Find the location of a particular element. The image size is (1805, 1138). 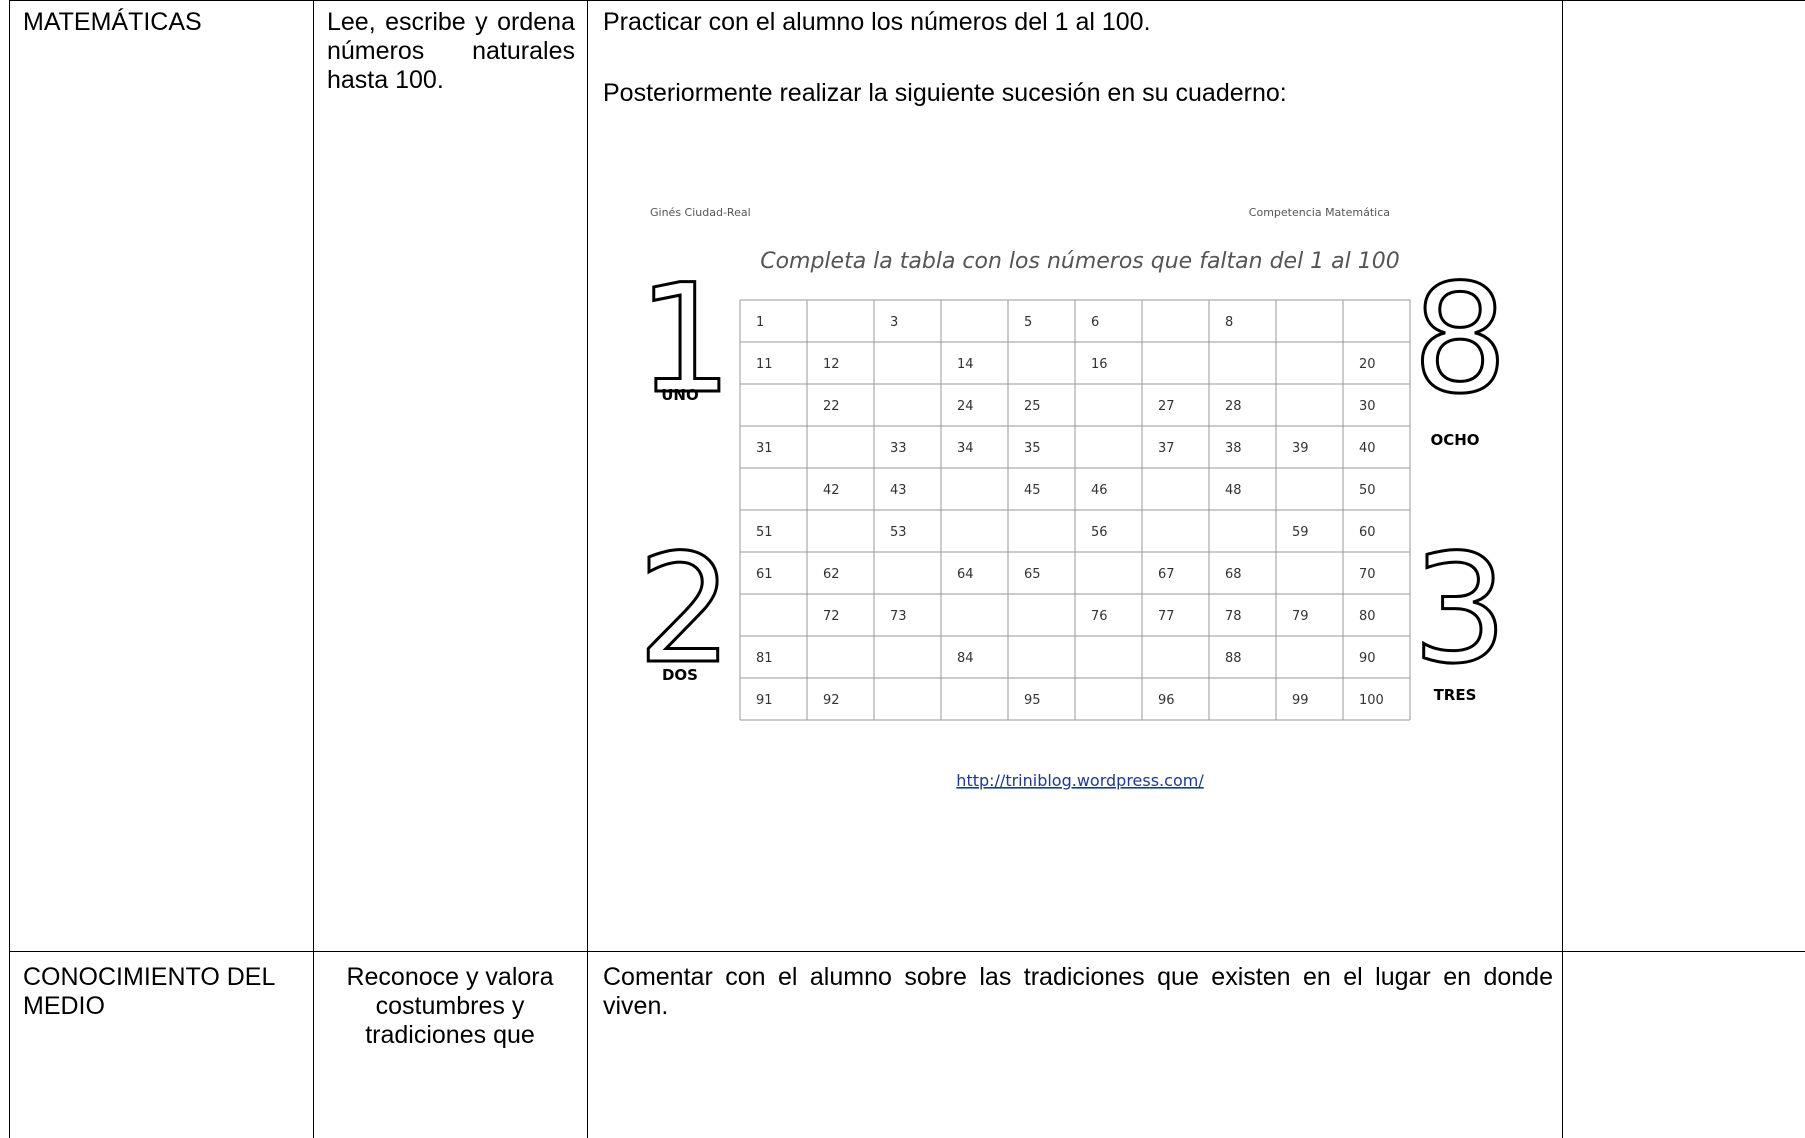

grid-number: 1 is located at coordinates (760, 322).